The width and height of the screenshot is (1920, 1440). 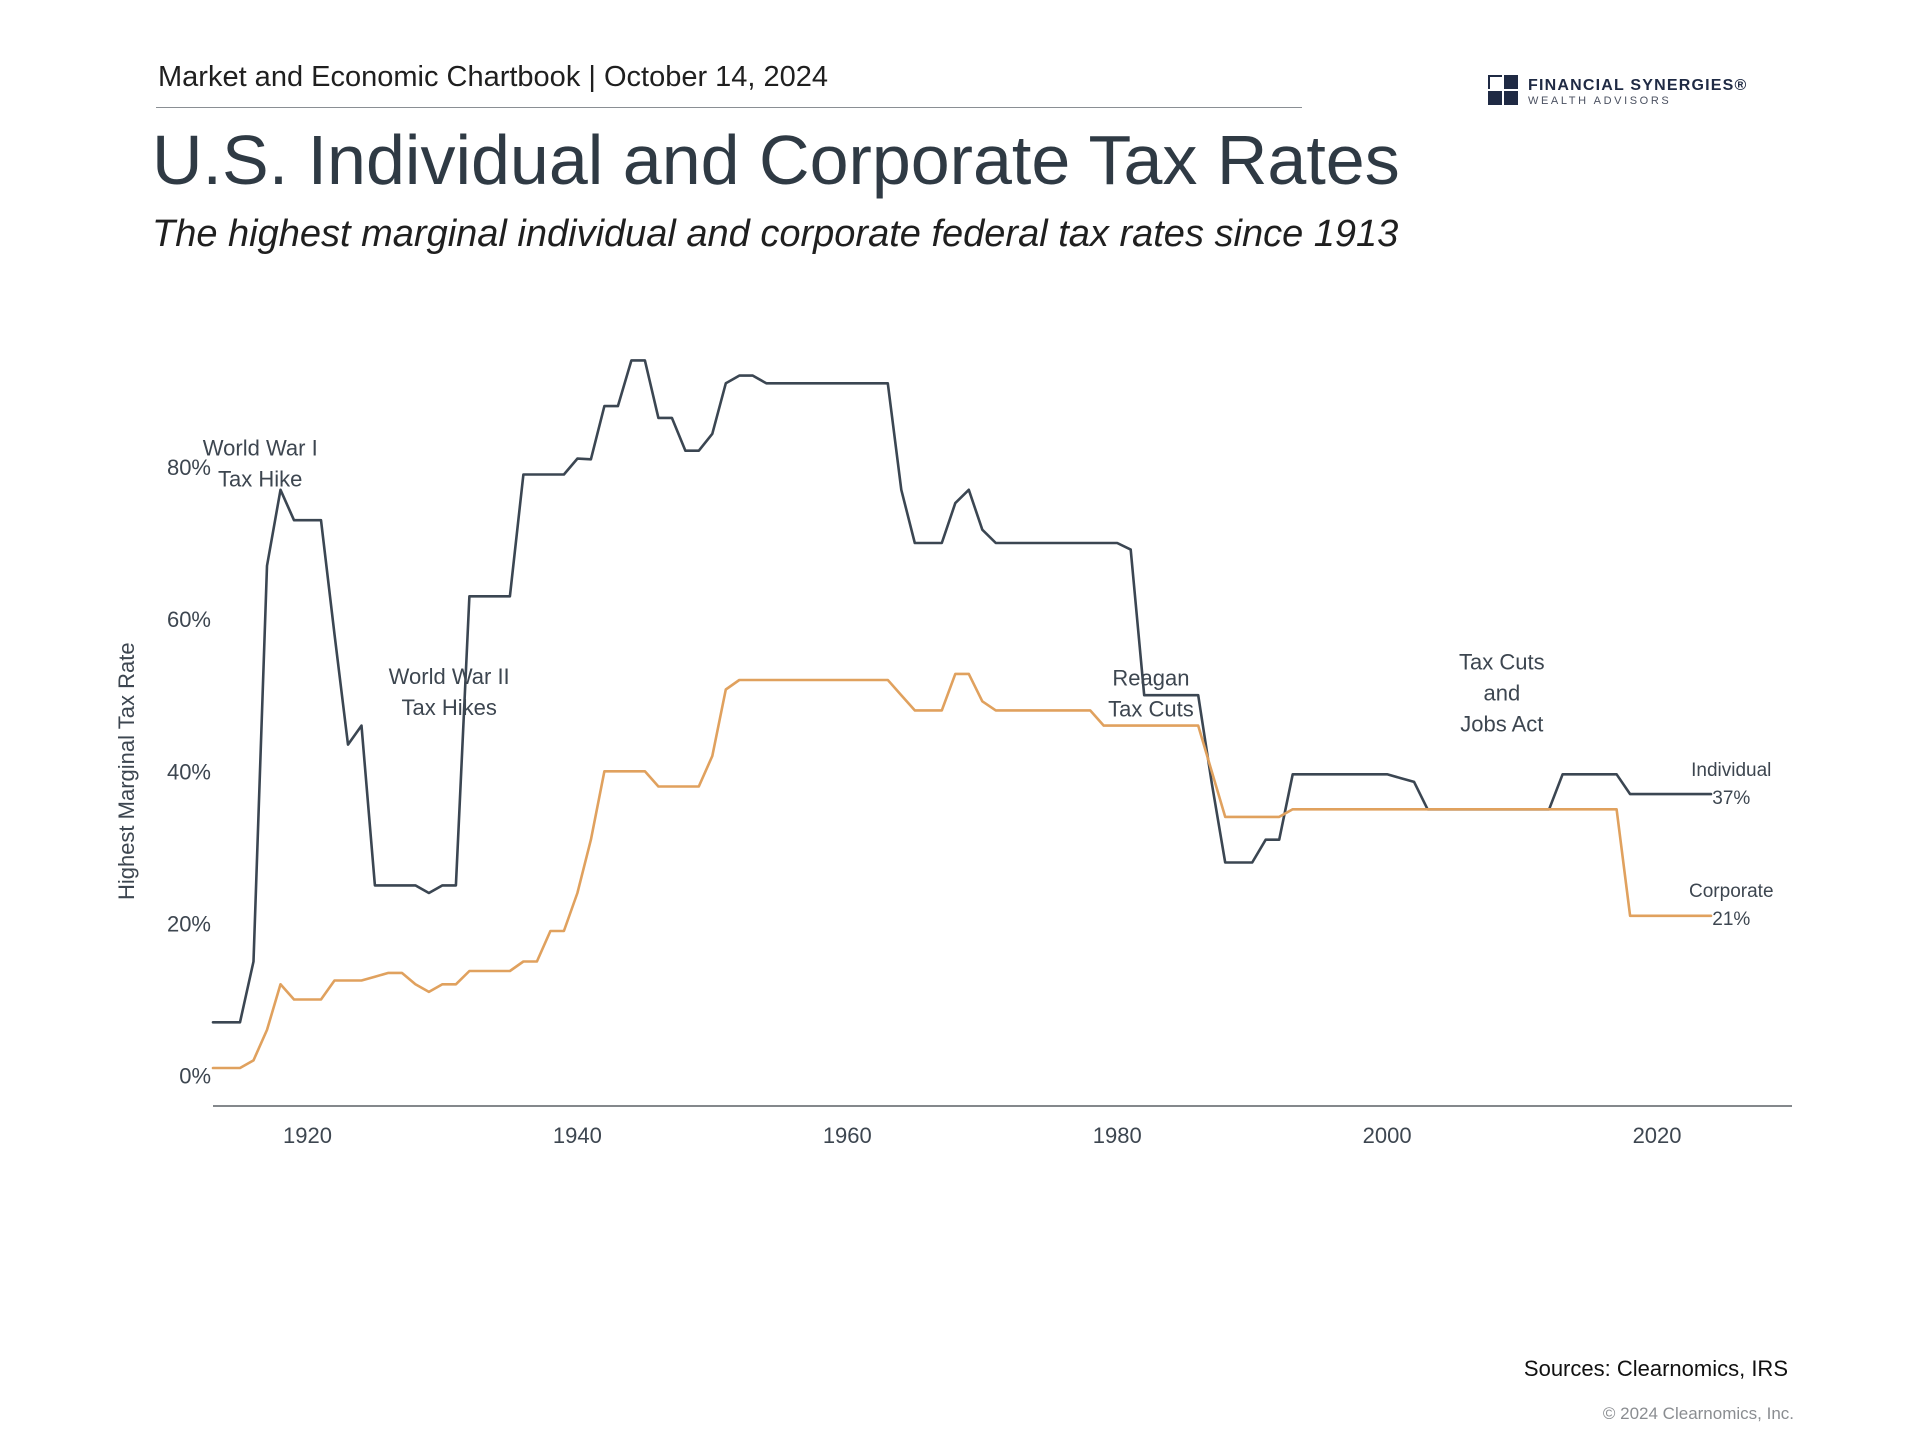 What do you see at coordinates (260, 479) in the screenshot?
I see `annotation-label: Tax Hike` at bounding box center [260, 479].